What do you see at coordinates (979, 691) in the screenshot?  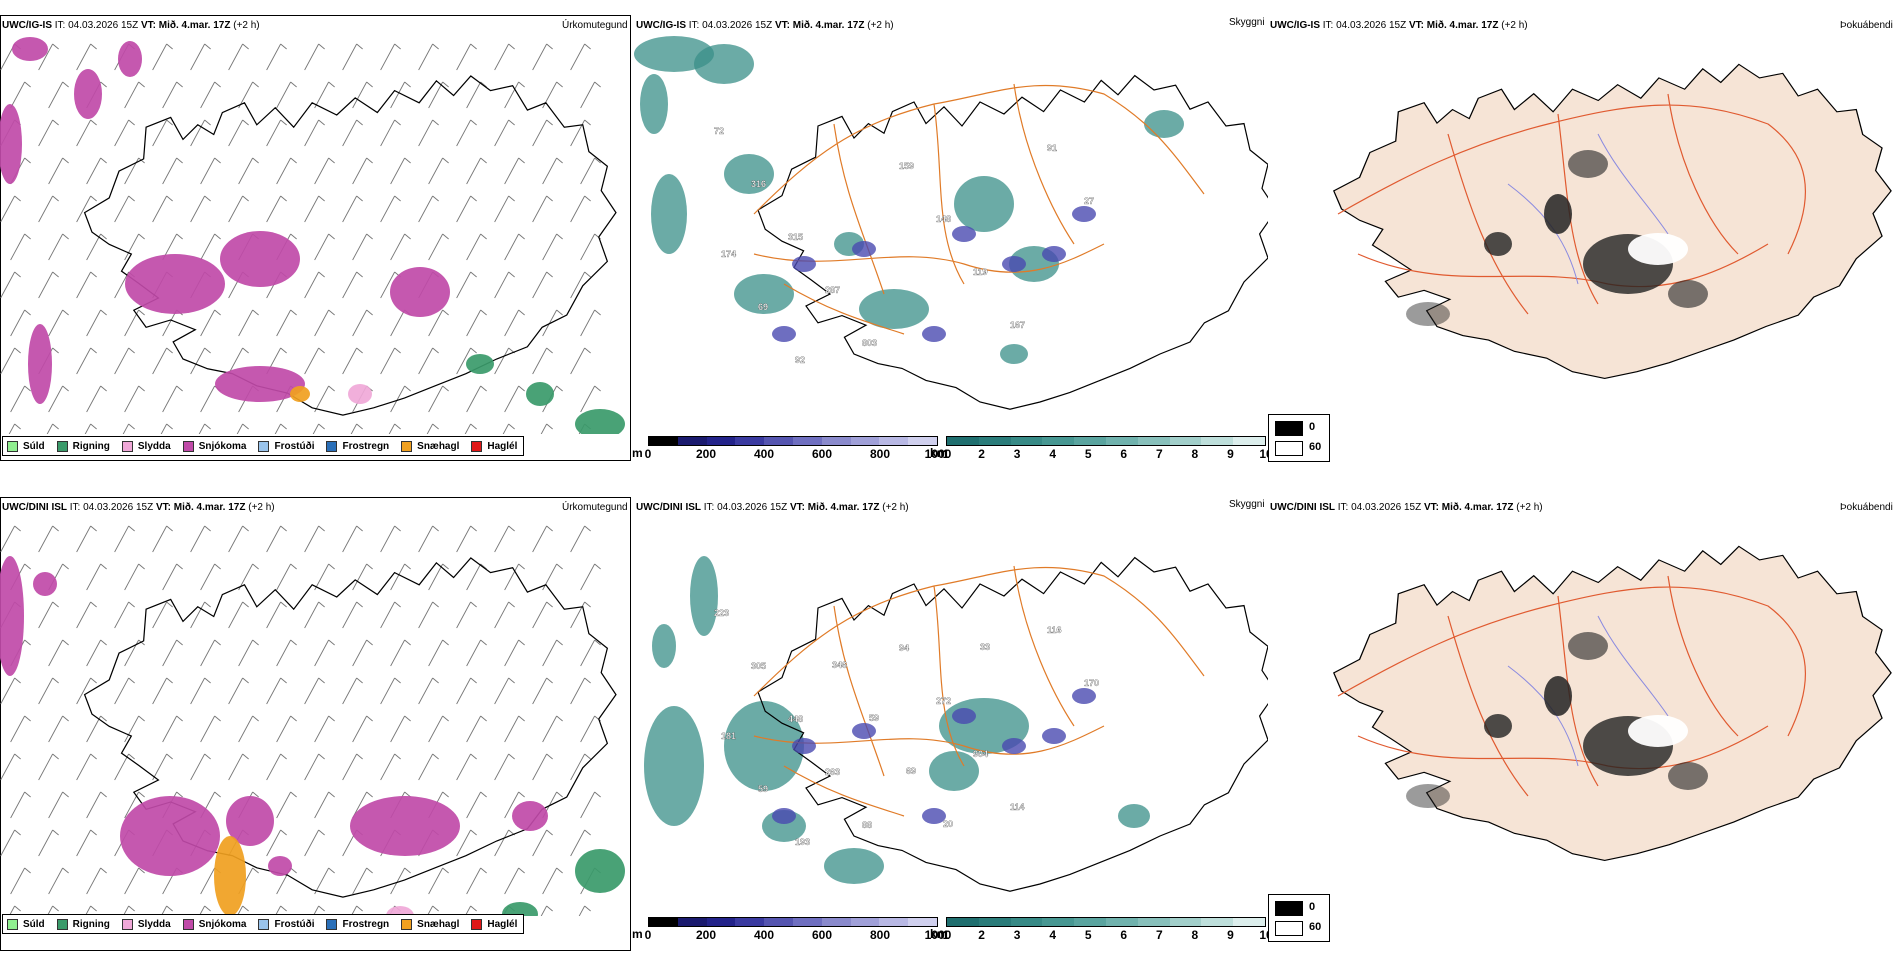 I see `road-network` at bounding box center [979, 691].